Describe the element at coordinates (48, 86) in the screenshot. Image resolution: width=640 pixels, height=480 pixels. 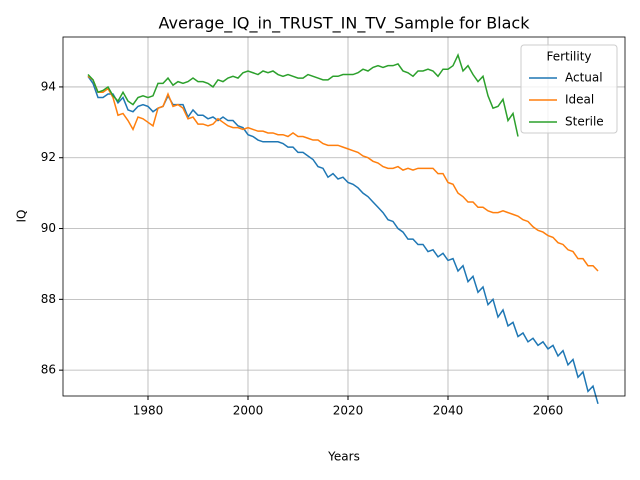
I see `y-tick-label: 94` at that location.